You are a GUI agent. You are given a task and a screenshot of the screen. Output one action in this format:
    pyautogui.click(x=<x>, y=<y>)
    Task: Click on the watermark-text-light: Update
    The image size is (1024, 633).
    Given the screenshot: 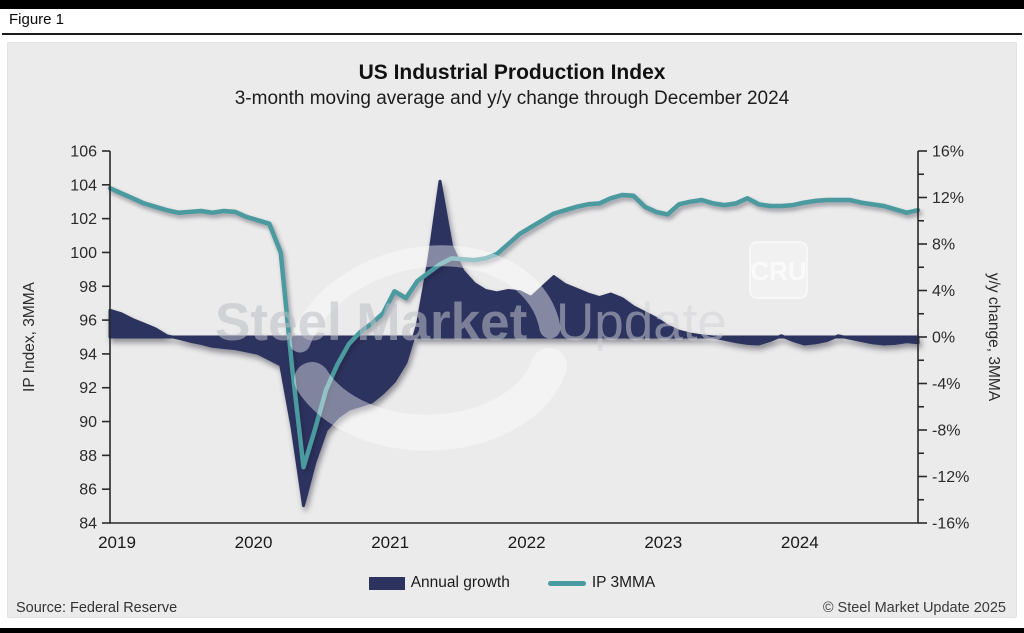 What is the action you would take?
    pyautogui.click(x=641, y=322)
    